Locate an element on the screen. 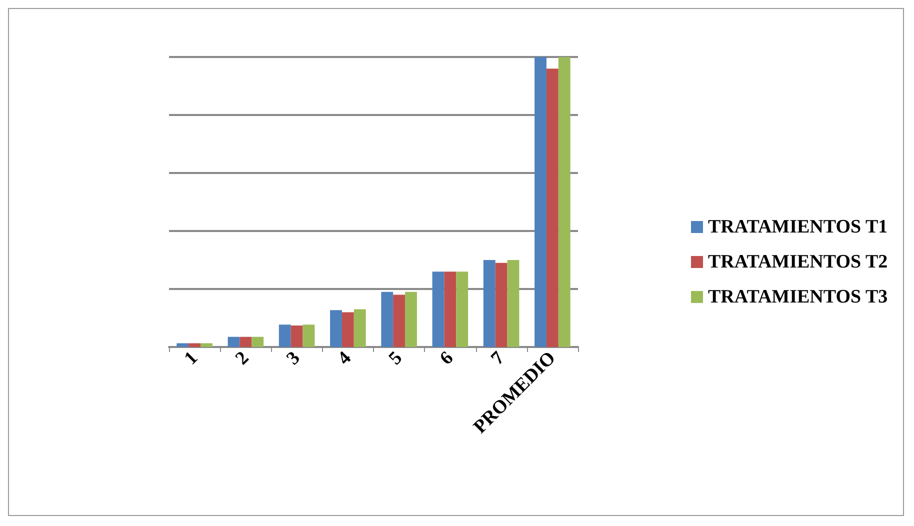 The image size is (914, 526). legend-label: TRATAMIENTOS T2 is located at coordinates (798, 262).